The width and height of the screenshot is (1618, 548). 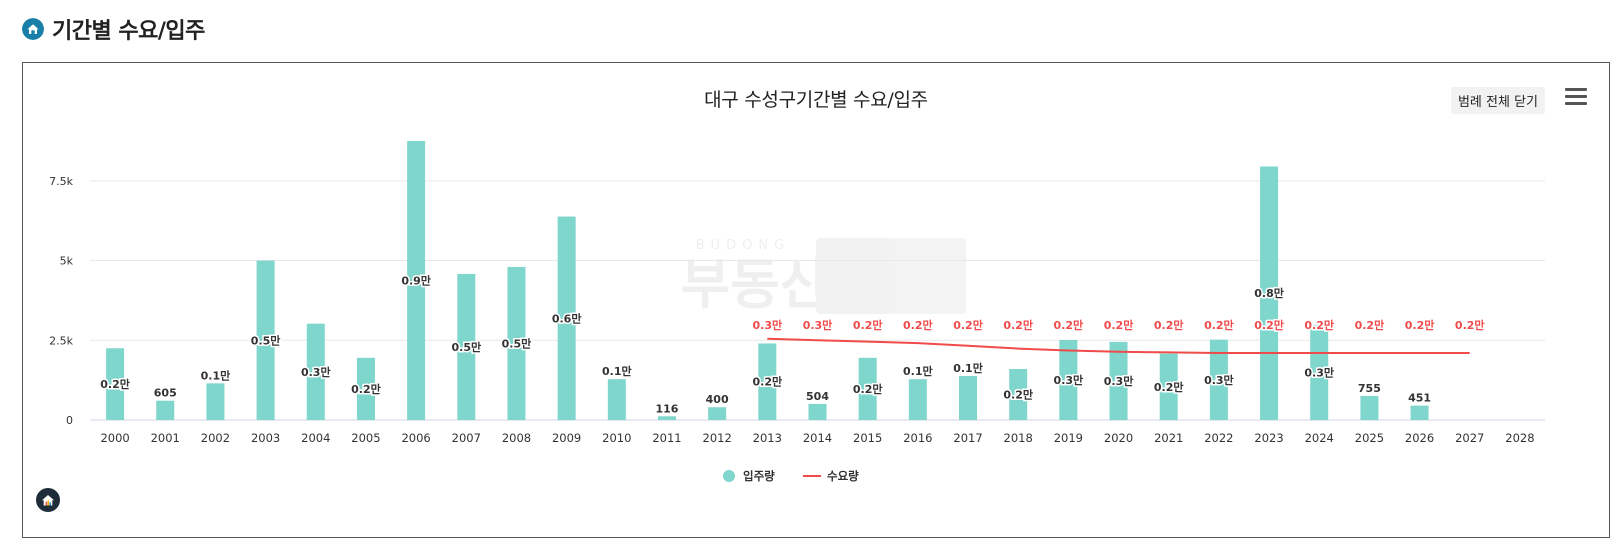 I want to click on bar-data-label: 400, so click(x=717, y=399).